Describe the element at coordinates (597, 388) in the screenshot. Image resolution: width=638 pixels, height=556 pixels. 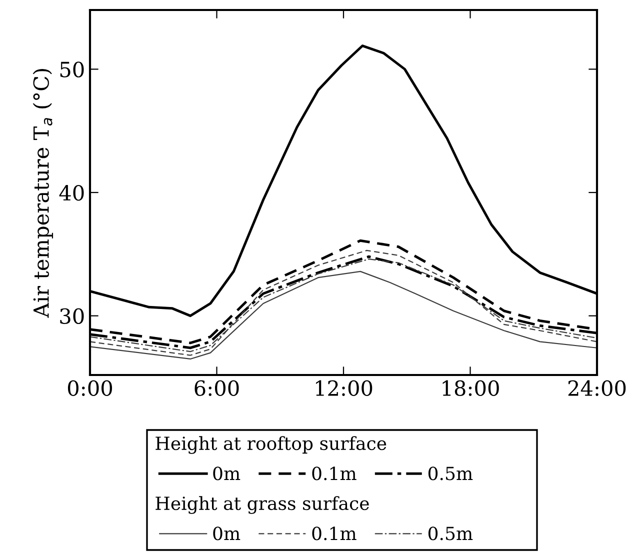
I see `x-tick-label: 24:00` at that location.